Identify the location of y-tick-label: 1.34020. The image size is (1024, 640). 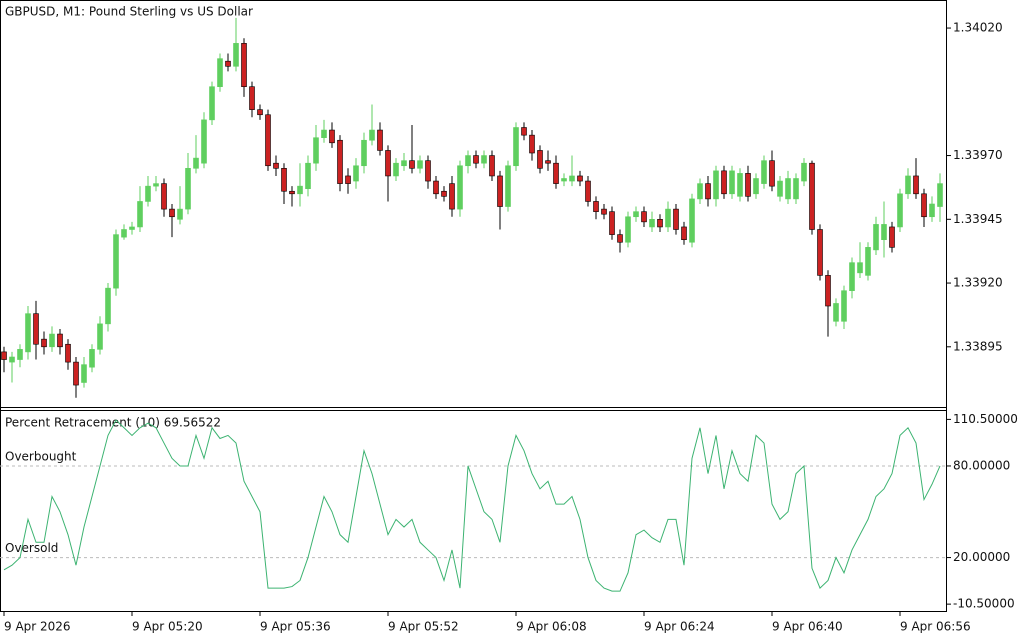
(978, 28).